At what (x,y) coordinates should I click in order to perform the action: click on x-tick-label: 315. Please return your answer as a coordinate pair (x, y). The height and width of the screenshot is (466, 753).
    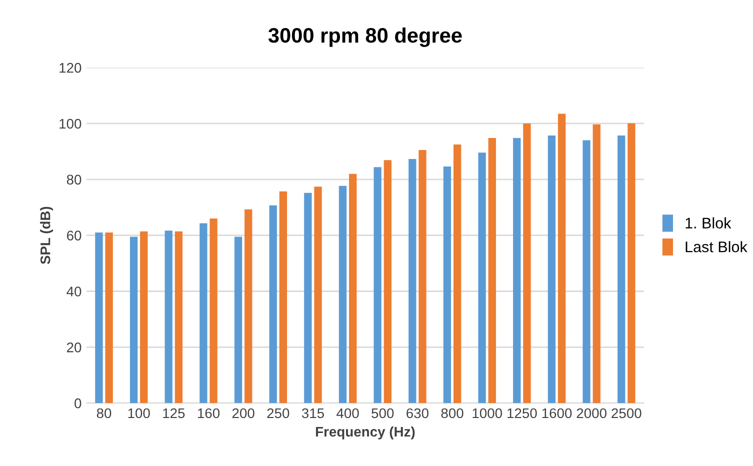
    Looking at the image, I should click on (313, 413).